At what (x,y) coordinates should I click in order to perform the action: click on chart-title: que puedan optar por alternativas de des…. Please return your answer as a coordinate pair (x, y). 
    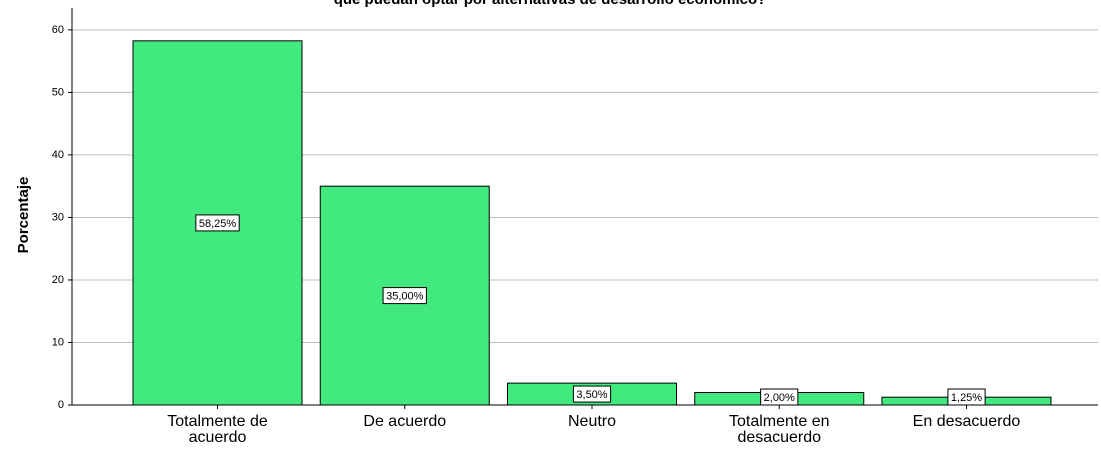
    Looking at the image, I should click on (550, 4).